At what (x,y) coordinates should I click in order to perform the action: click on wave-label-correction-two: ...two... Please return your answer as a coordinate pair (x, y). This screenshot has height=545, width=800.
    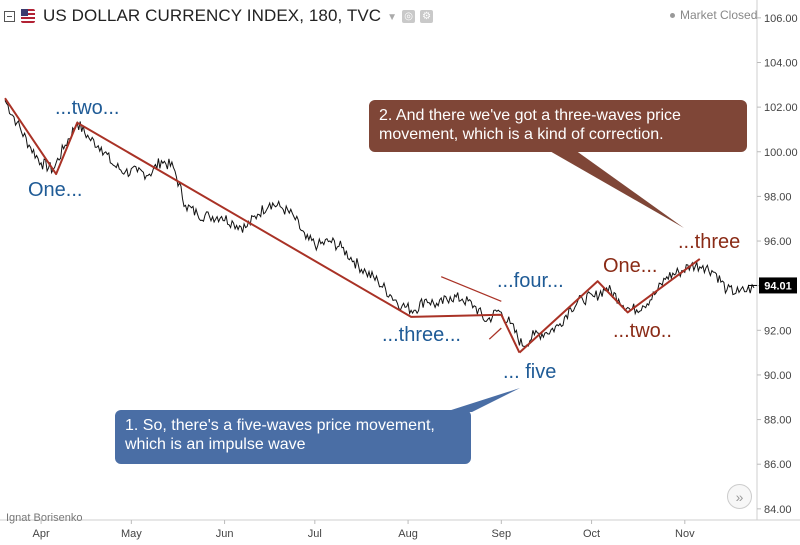
    Looking at the image, I should click on (642, 331).